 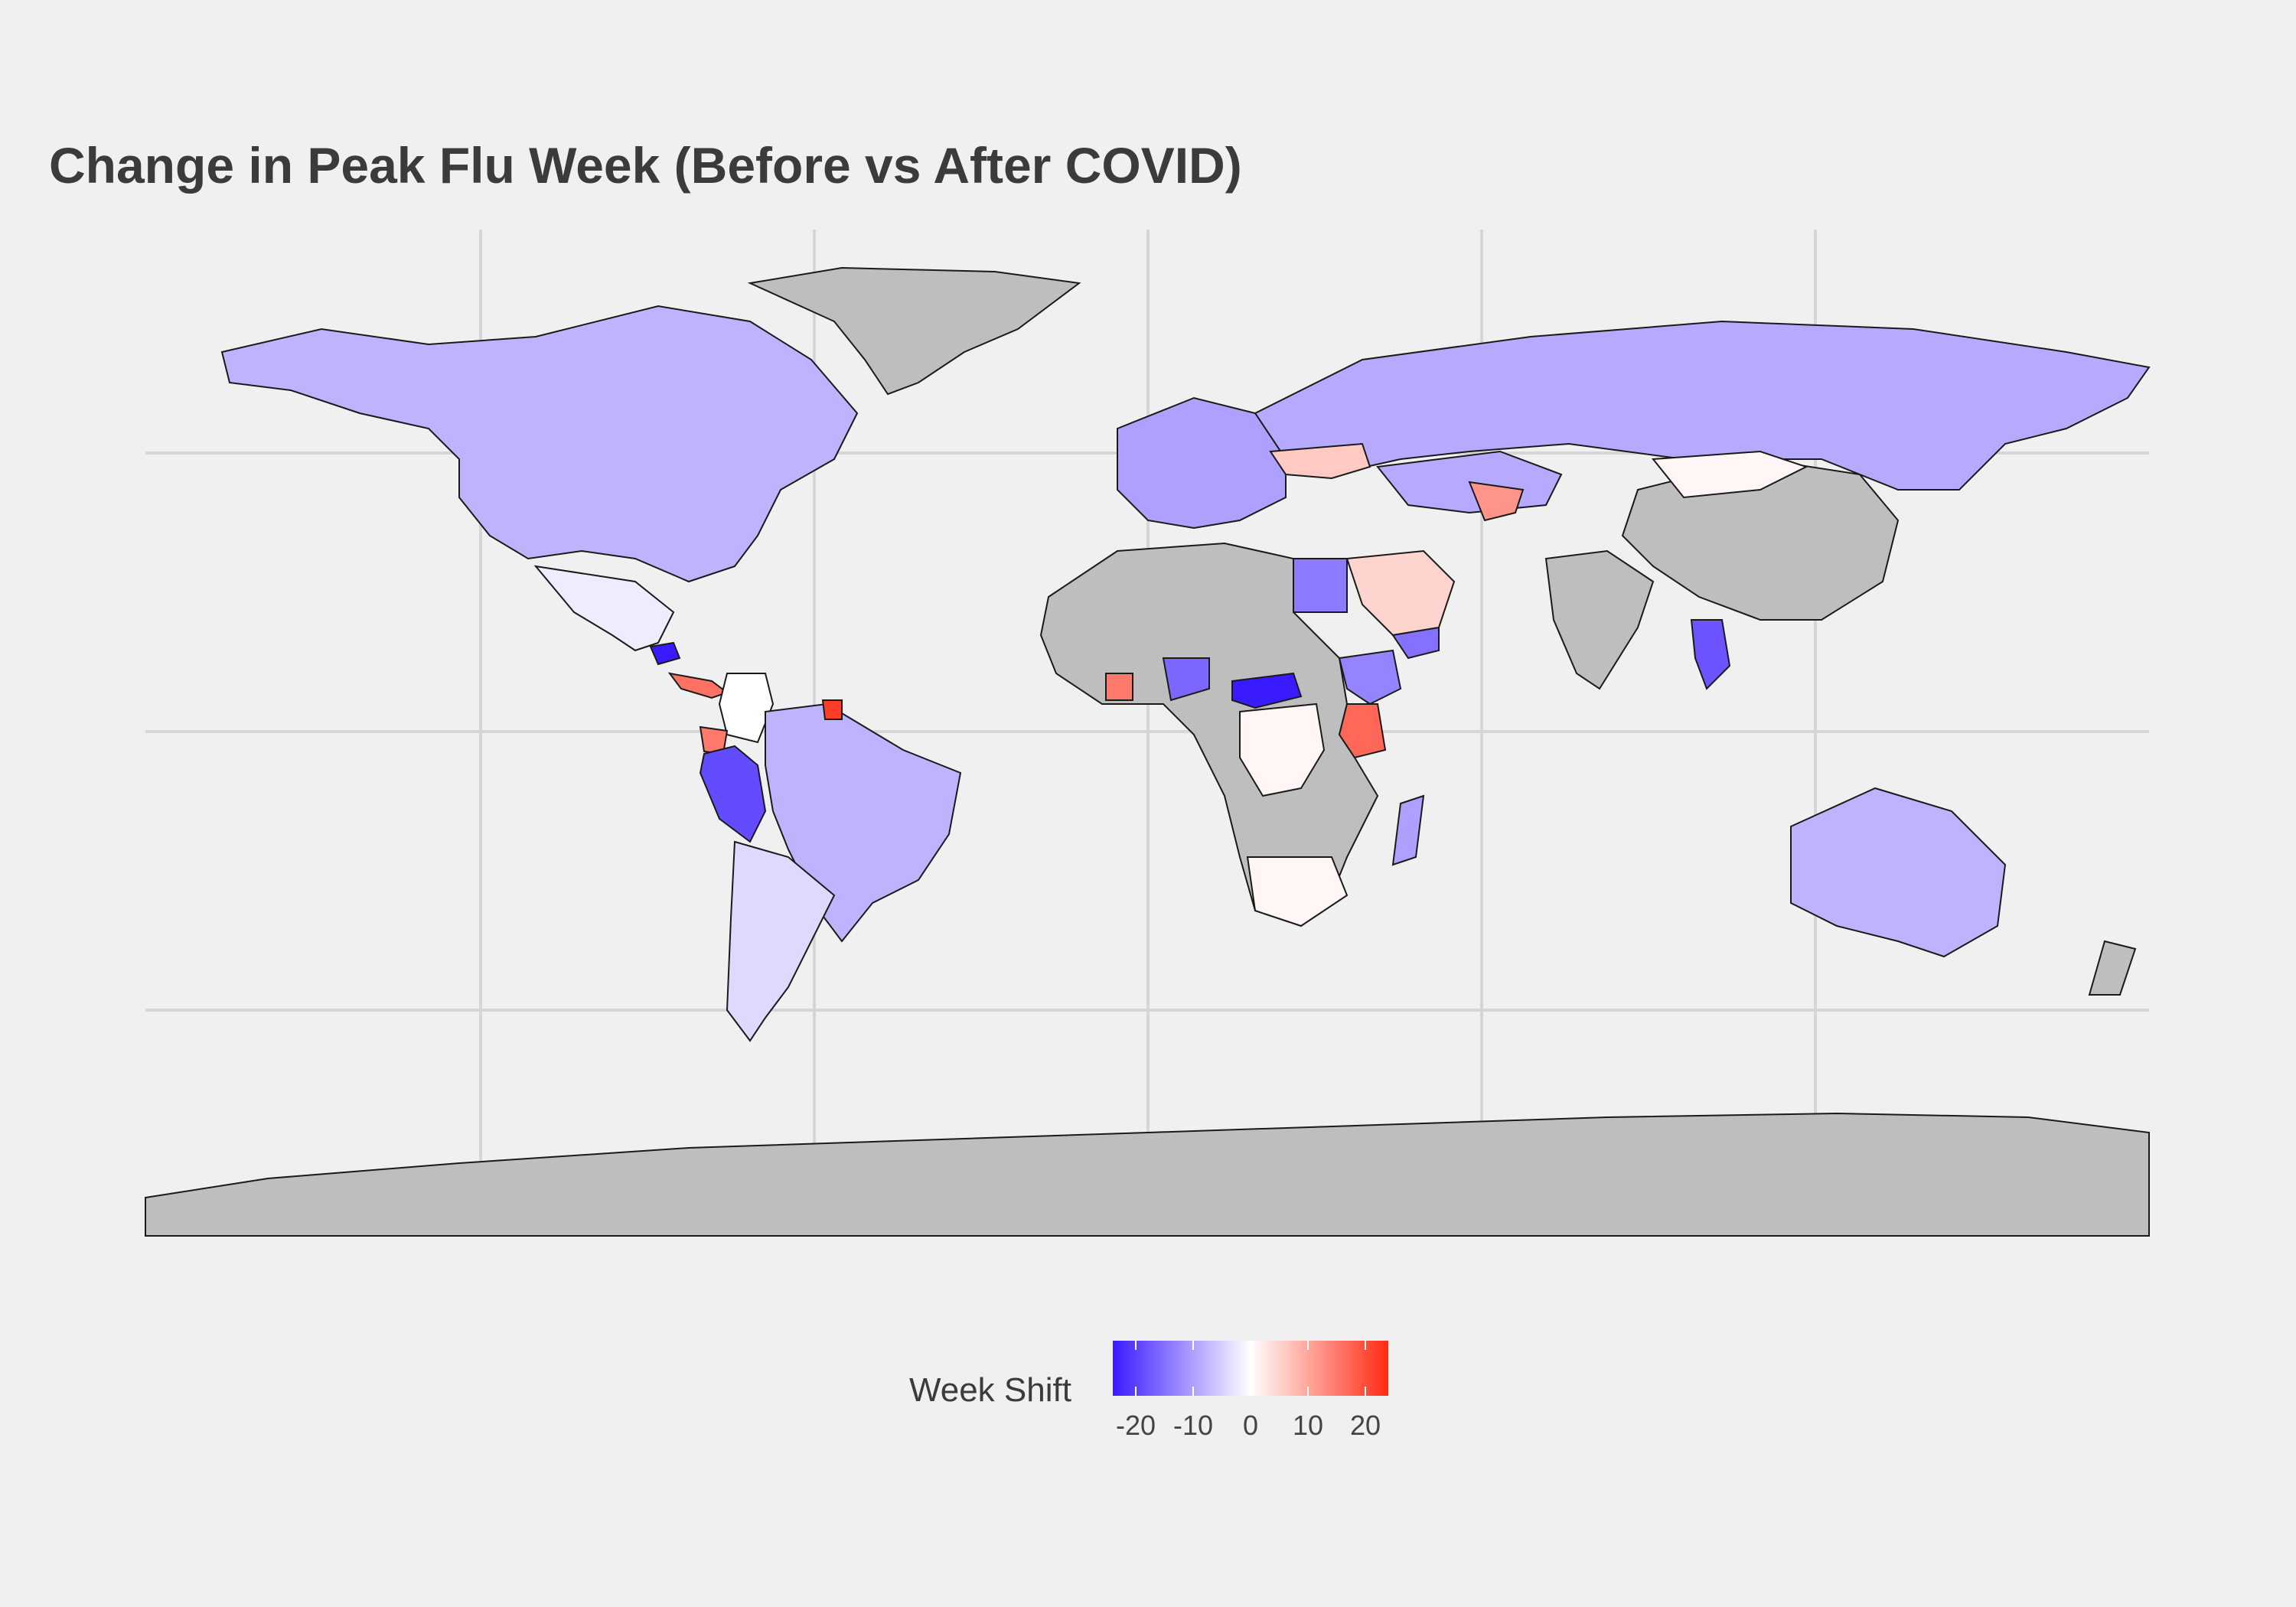 I want to click on region-suriname, so click(x=832, y=709).